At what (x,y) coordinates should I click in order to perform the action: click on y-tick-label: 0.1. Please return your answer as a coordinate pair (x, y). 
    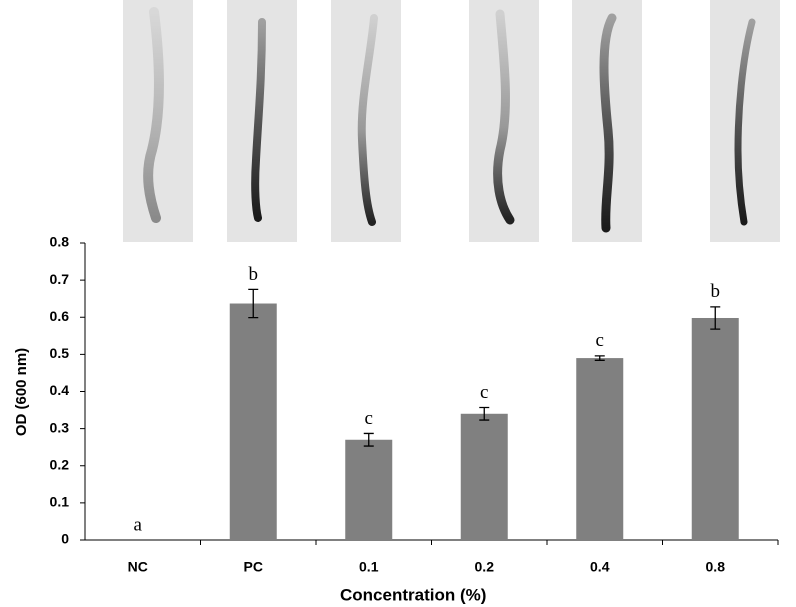
    Looking at the image, I should click on (60, 502).